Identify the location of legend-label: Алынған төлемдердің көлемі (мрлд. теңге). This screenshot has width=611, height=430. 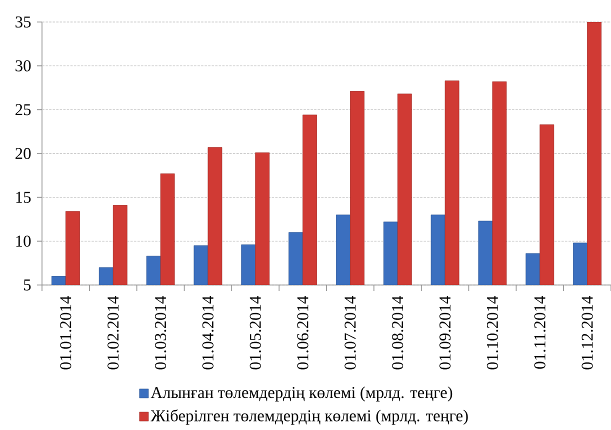
(301, 394).